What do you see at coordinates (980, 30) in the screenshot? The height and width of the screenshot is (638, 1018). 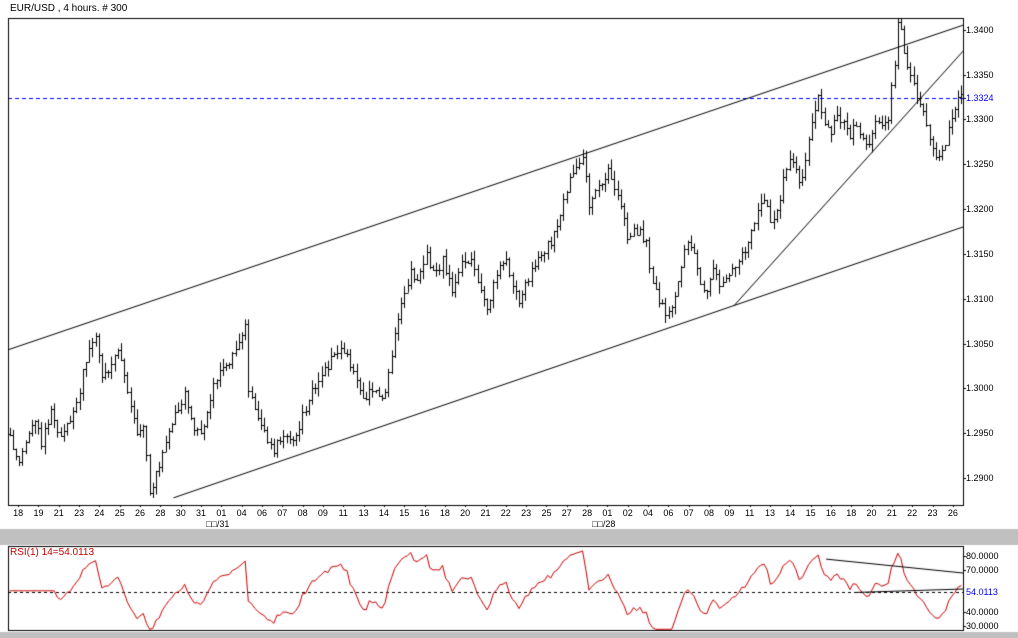 I see `price-axis-label: 1.3400` at bounding box center [980, 30].